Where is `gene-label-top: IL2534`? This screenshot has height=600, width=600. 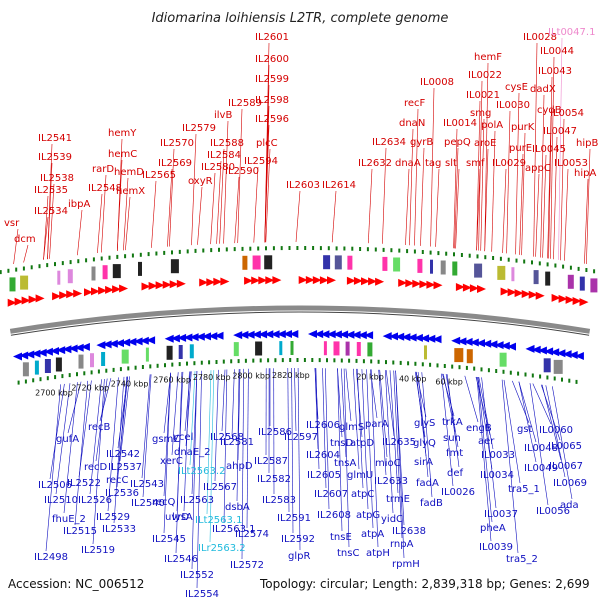 gene-label-top: IL2534 is located at coordinates (51, 211).